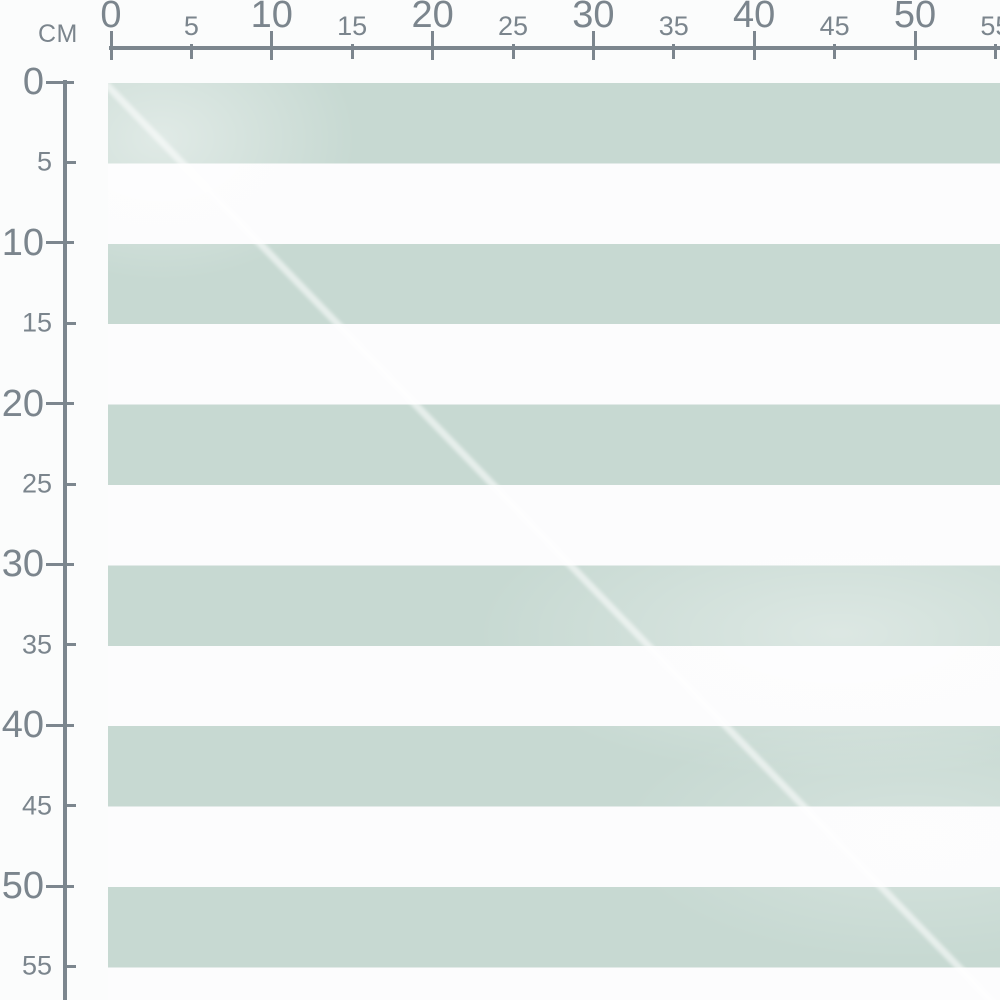  I want to click on left-ruler-number-55: 55, so click(36, 965).